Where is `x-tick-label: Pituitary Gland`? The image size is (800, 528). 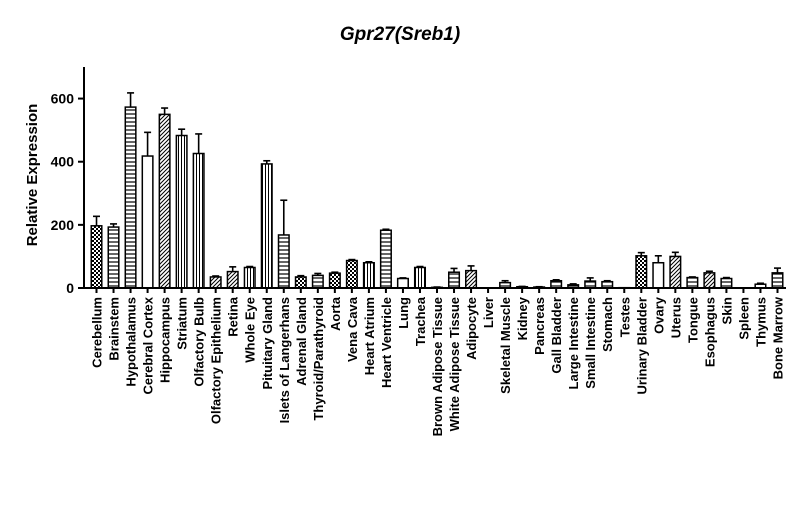 x-tick-label: Pituitary Gland is located at coordinates (267, 343).